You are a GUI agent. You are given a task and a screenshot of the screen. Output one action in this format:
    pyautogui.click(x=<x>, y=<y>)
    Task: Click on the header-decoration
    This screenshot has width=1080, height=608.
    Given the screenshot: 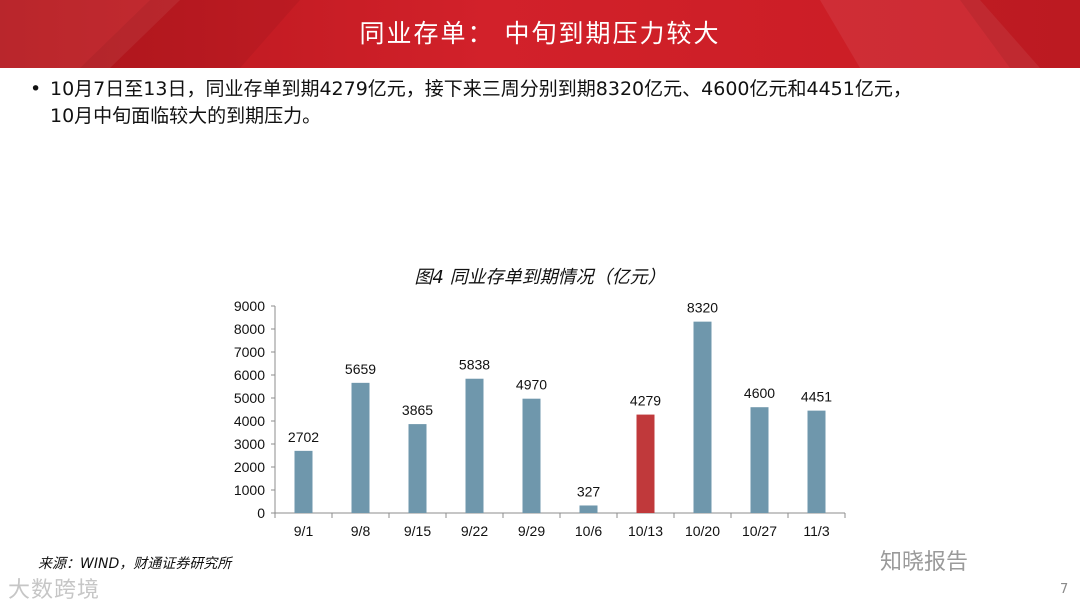 What is the action you would take?
    pyautogui.click(x=540, y=34)
    